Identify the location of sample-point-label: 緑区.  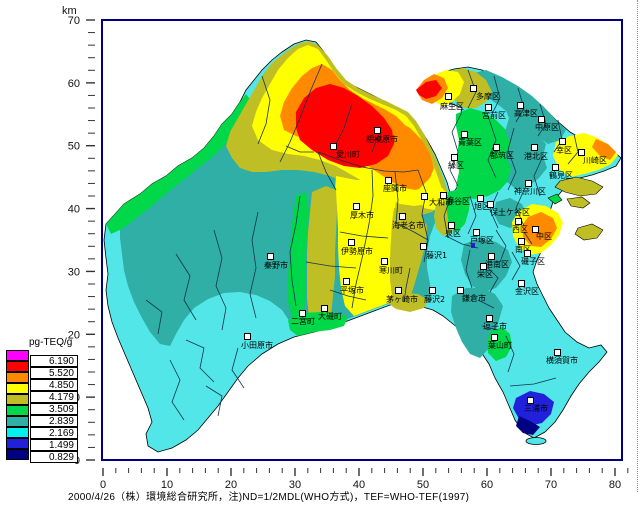
(456, 165).